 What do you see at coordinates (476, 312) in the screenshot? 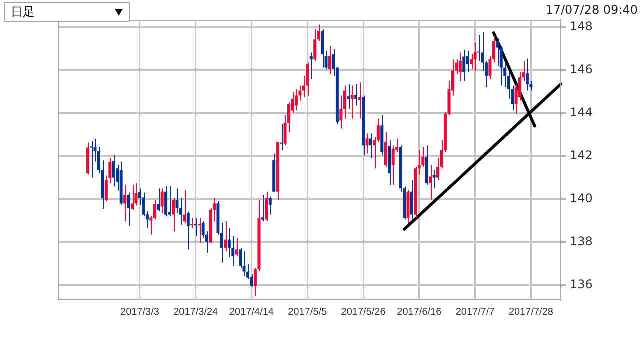
I see `x-tick-label: 2017/7/7` at bounding box center [476, 312].